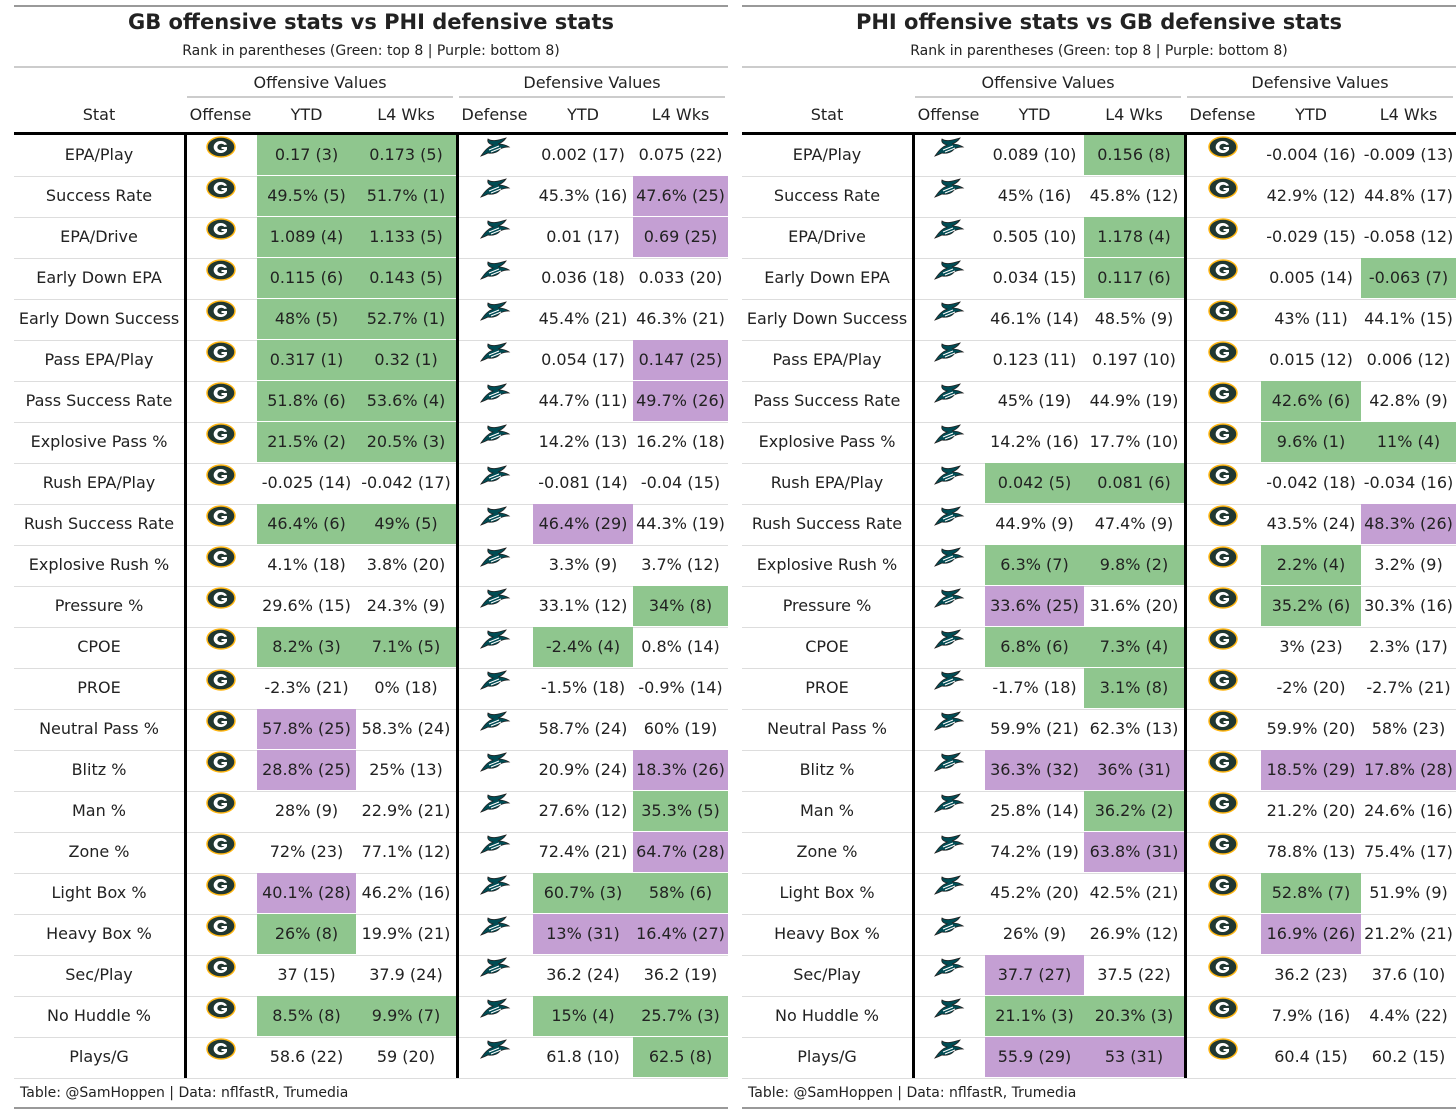 Image resolution: width=1456 pixels, height=1114 pixels. What do you see at coordinates (1311, 154) in the screenshot?
I see `defense-ytd-value: -0.004 (16)` at bounding box center [1311, 154].